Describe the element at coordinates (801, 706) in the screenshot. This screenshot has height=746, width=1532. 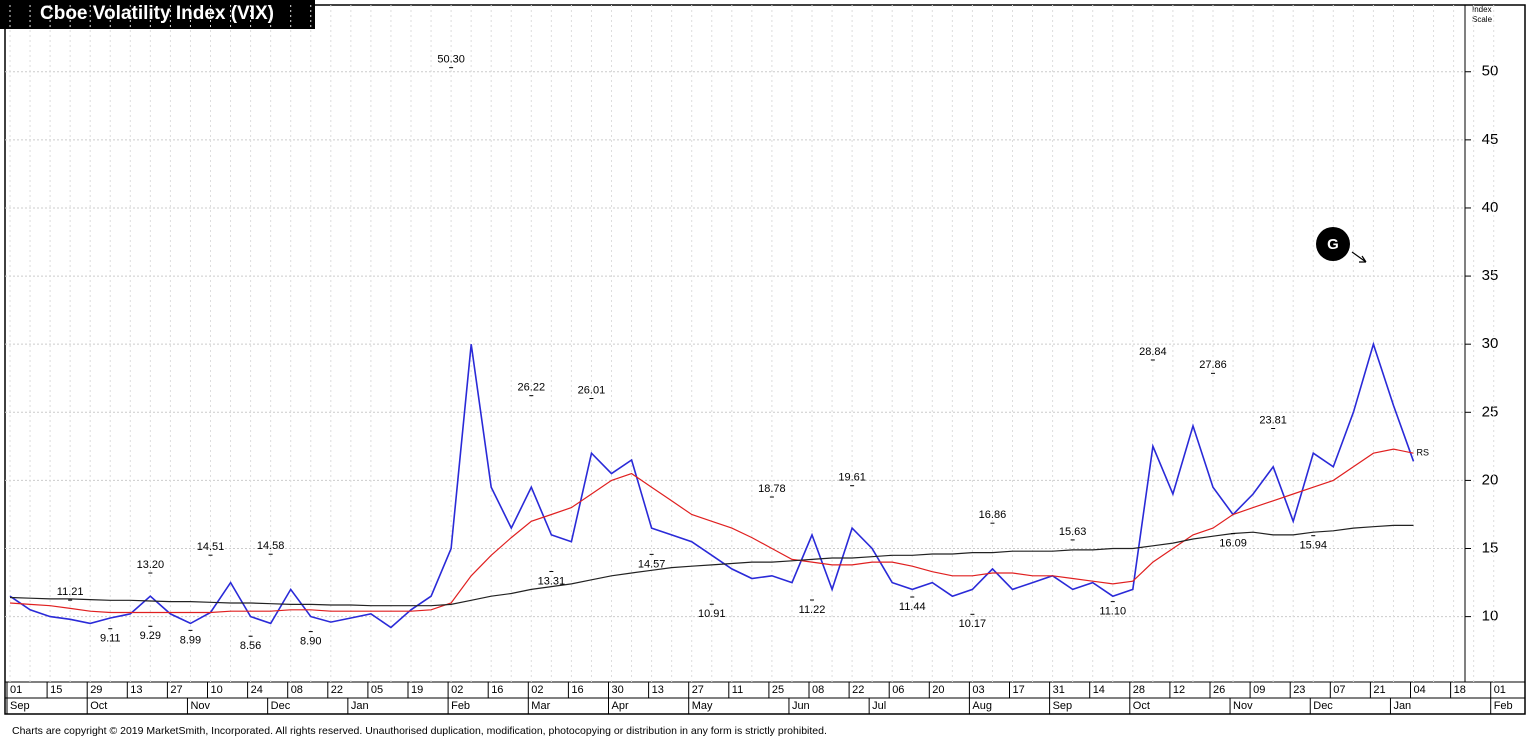
I see `month-label: Jun` at that location.